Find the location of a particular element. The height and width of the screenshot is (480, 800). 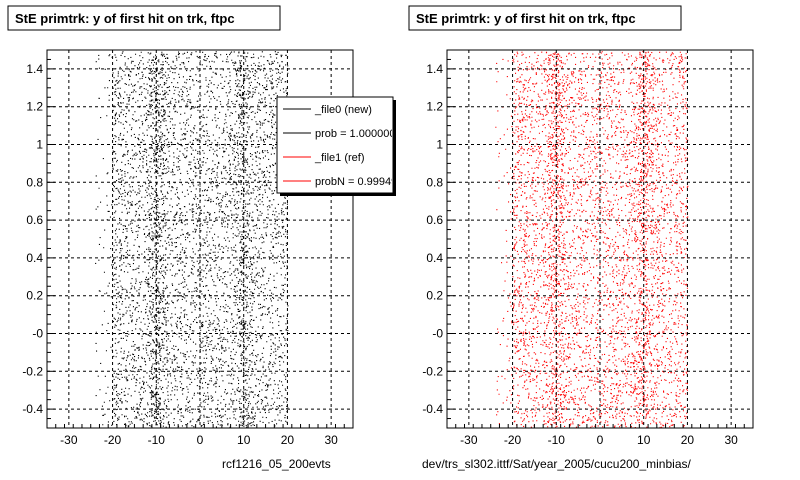

legend-entry-label: probN = 0.999495 is located at coordinates (359, 182).